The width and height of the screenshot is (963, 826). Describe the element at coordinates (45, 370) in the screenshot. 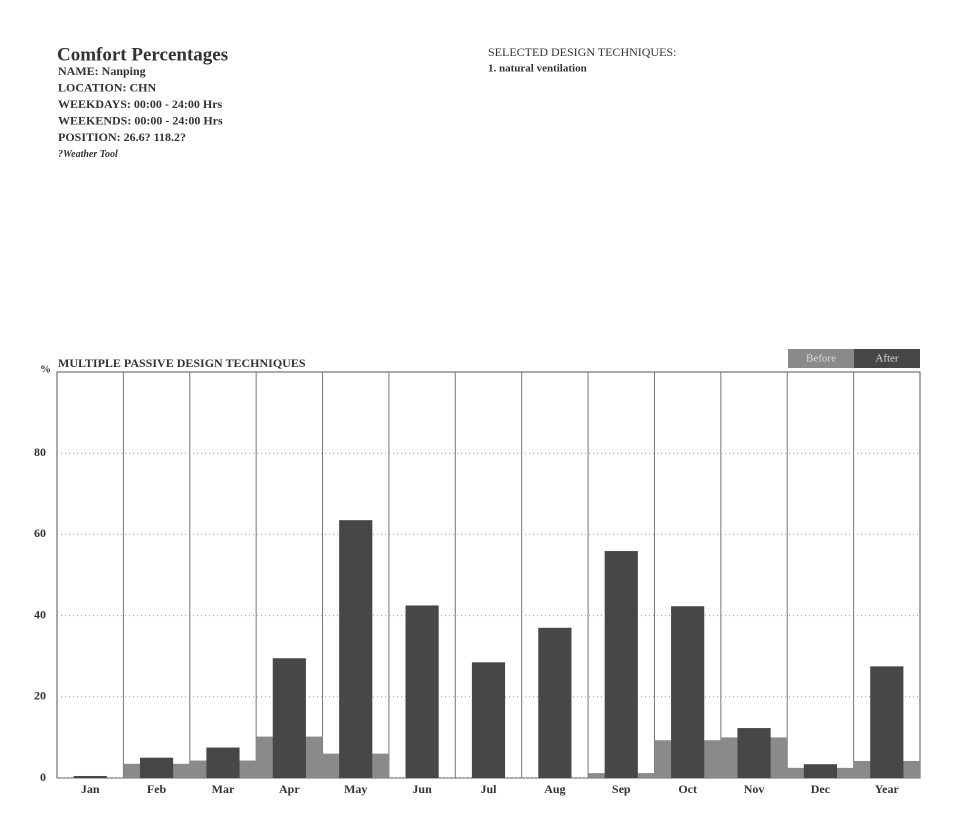

I see `y-axis-label: %` at that location.